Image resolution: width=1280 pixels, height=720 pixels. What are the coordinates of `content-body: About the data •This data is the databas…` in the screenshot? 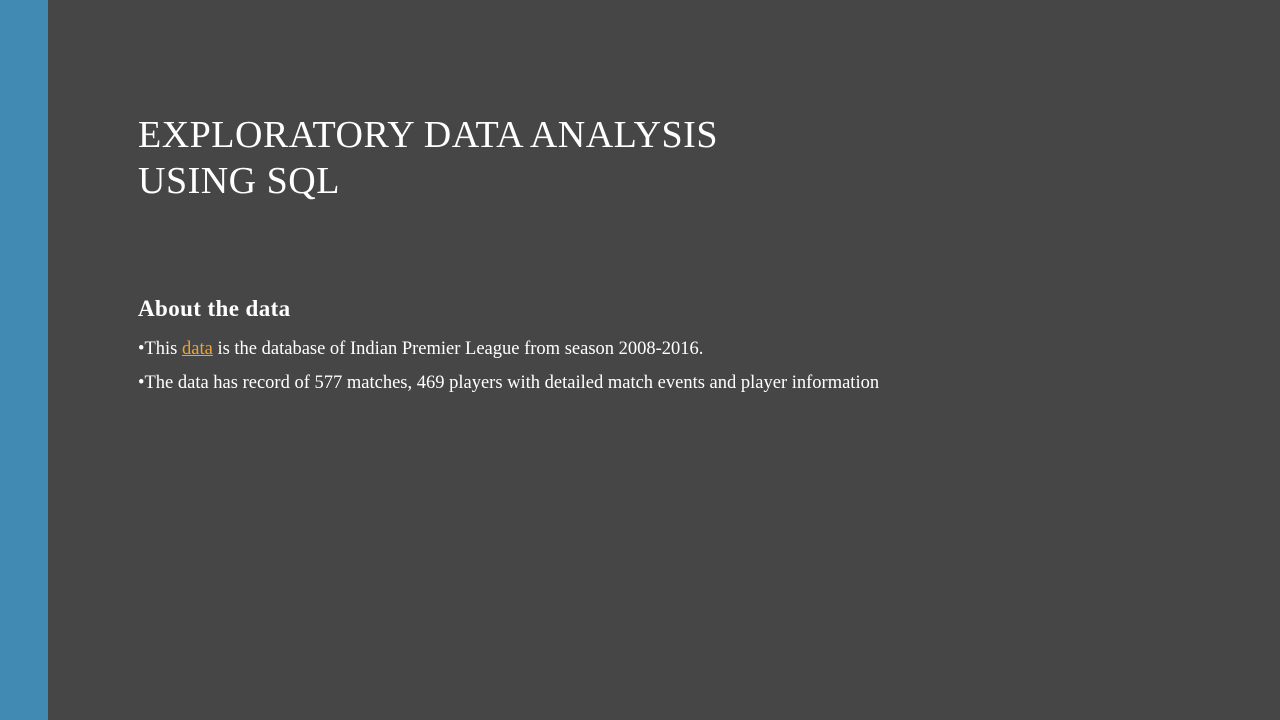 It's located at (533, 346).